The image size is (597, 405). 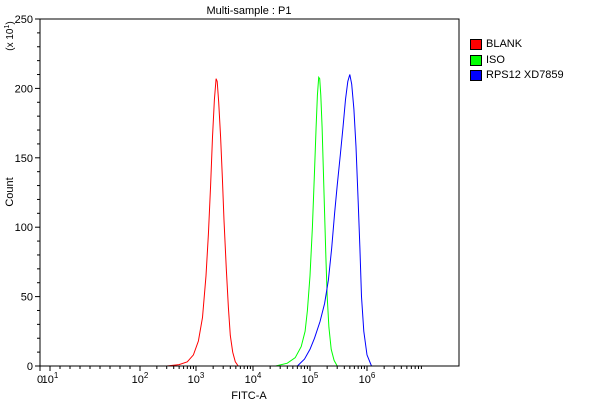 I want to click on x-tick-label: 10³, so click(x=196, y=378).